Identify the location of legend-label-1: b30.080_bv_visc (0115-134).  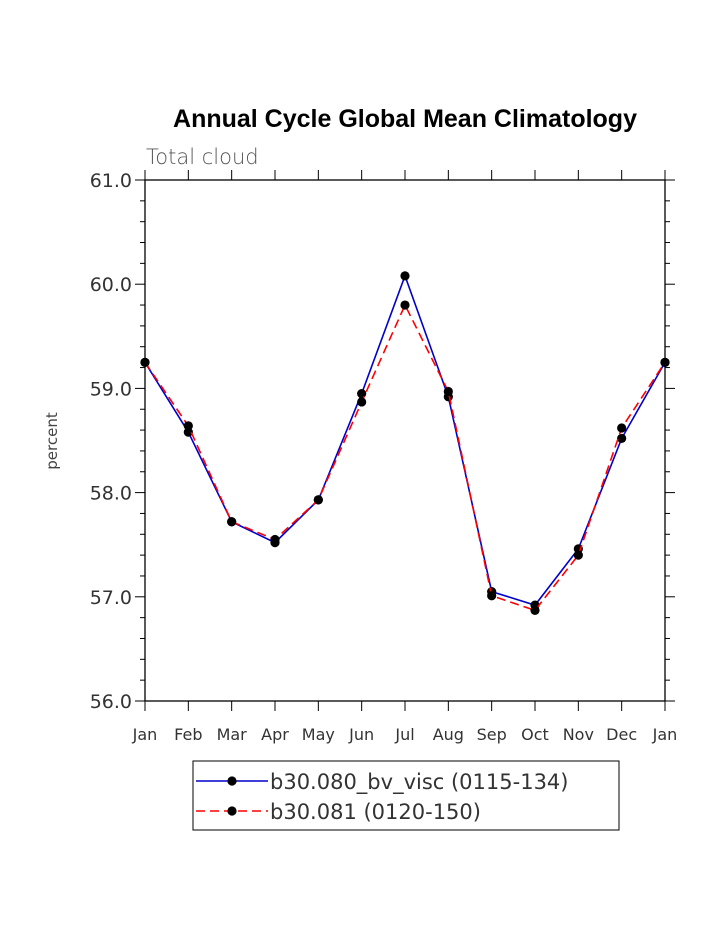
(419, 782).